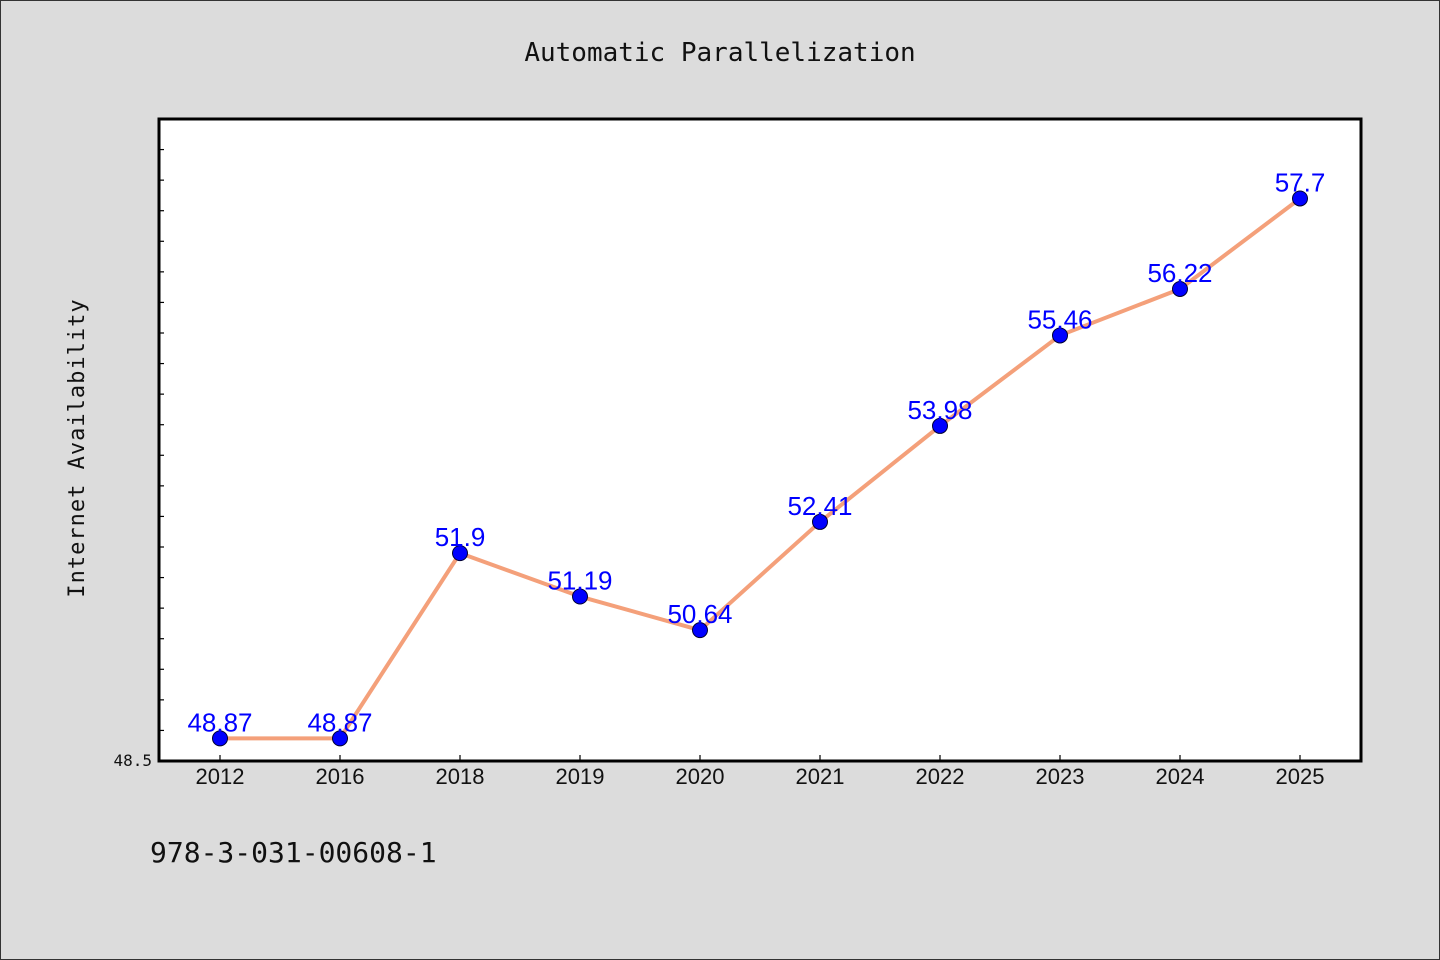  What do you see at coordinates (579, 581) in the screenshot?
I see `data-label: 51.19` at bounding box center [579, 581].